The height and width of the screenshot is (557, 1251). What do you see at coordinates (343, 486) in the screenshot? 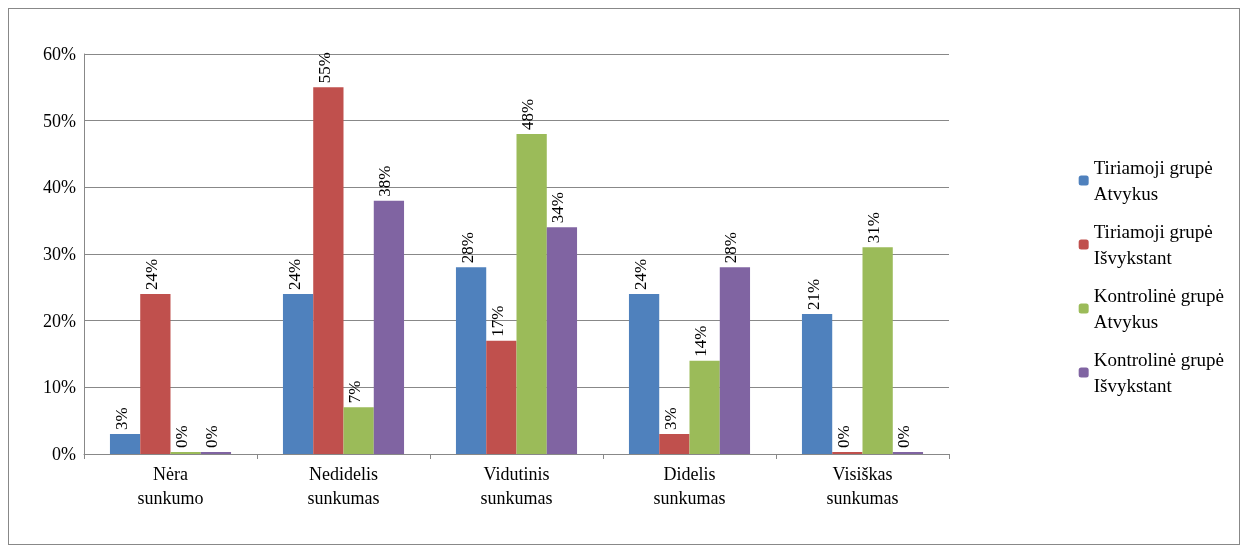
I see `x-tick-label: Nedidelis sunkumas` at bounding box center [343, 486].